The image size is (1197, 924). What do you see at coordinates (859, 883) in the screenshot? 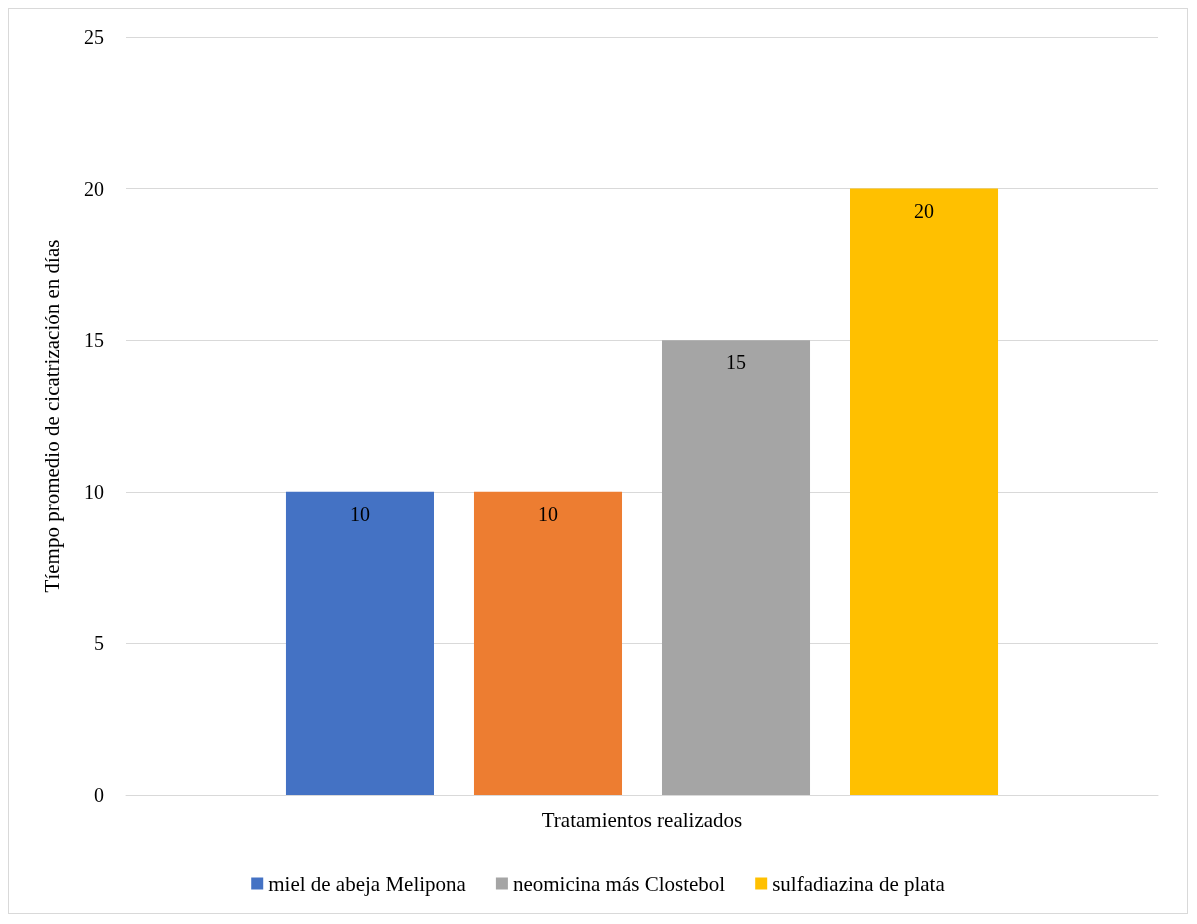
I see `legend-label: sulfadiazina de plata` at bounding box center [859, 883].